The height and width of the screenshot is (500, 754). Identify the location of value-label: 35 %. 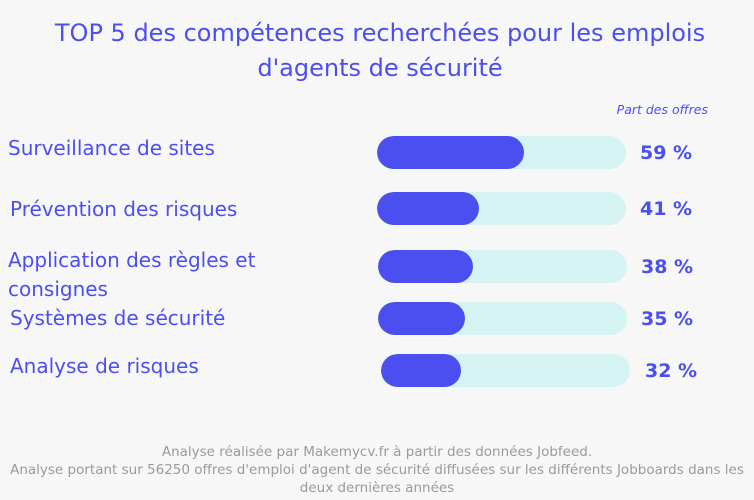
(667, 319).